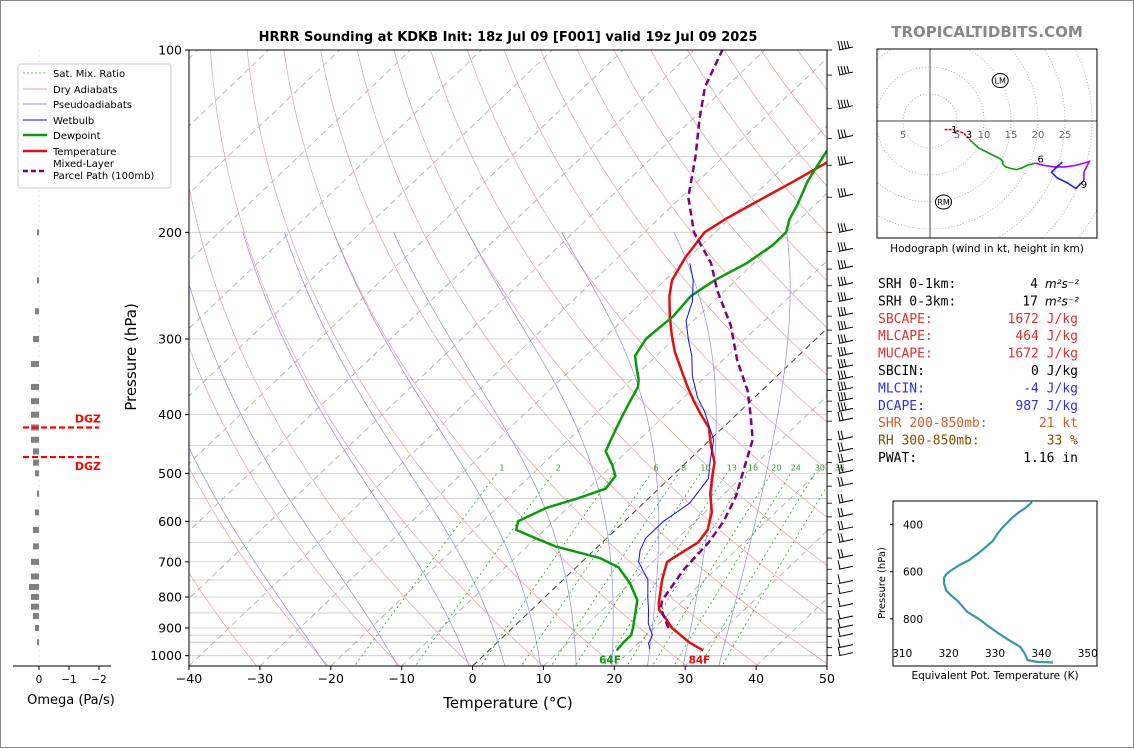  What do you see at coordinates (260, 678) in the screenshot?
I see `x-tick-label: −30` at bounding box center [260, 678].